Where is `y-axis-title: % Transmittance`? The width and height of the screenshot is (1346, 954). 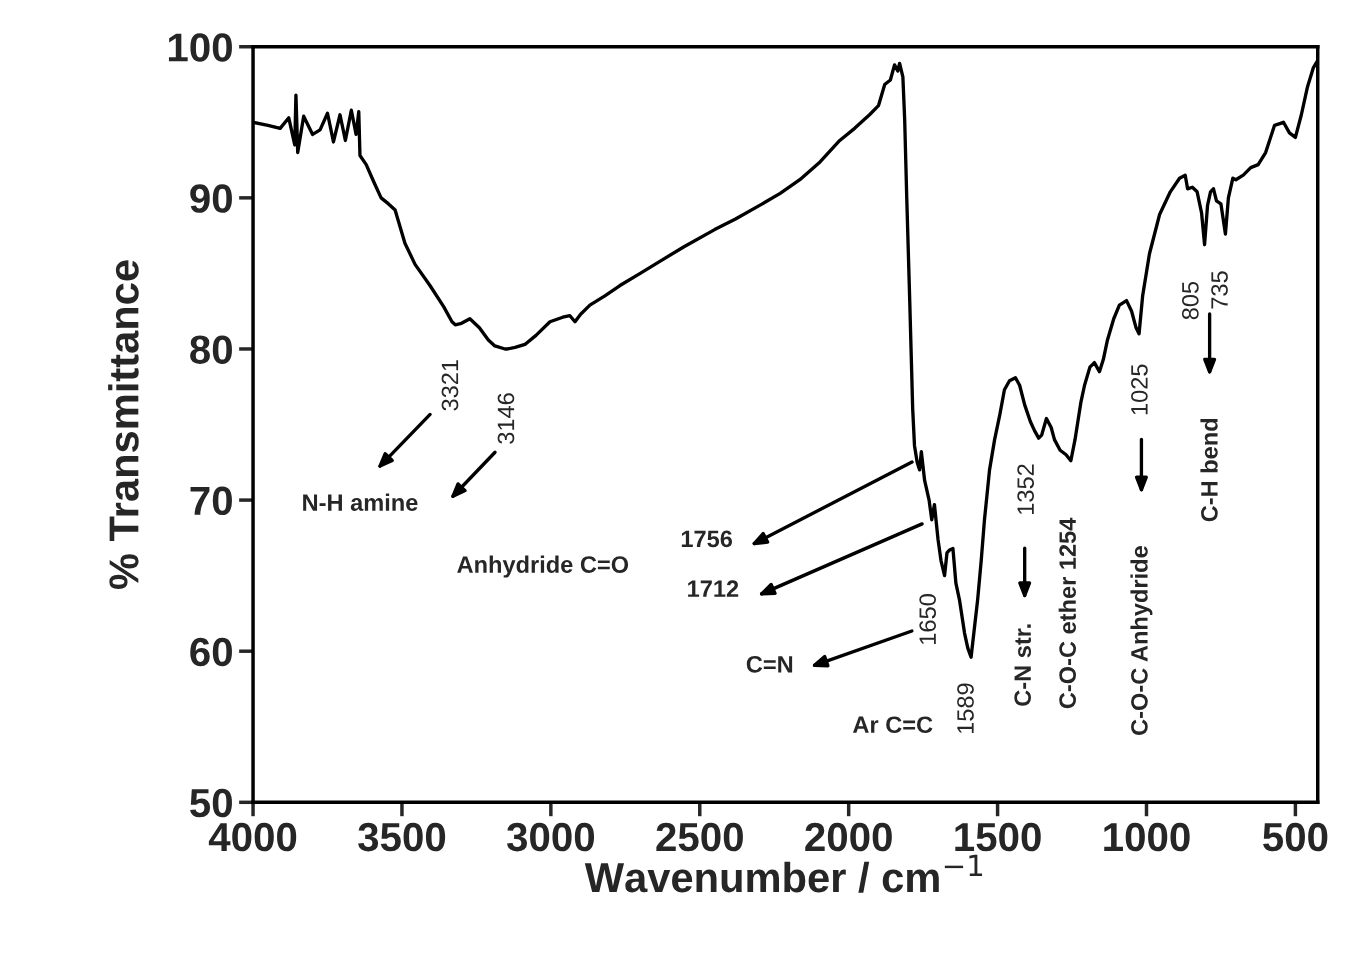
y-axis-title: % Transmittance is located at coordinates (123, 425).